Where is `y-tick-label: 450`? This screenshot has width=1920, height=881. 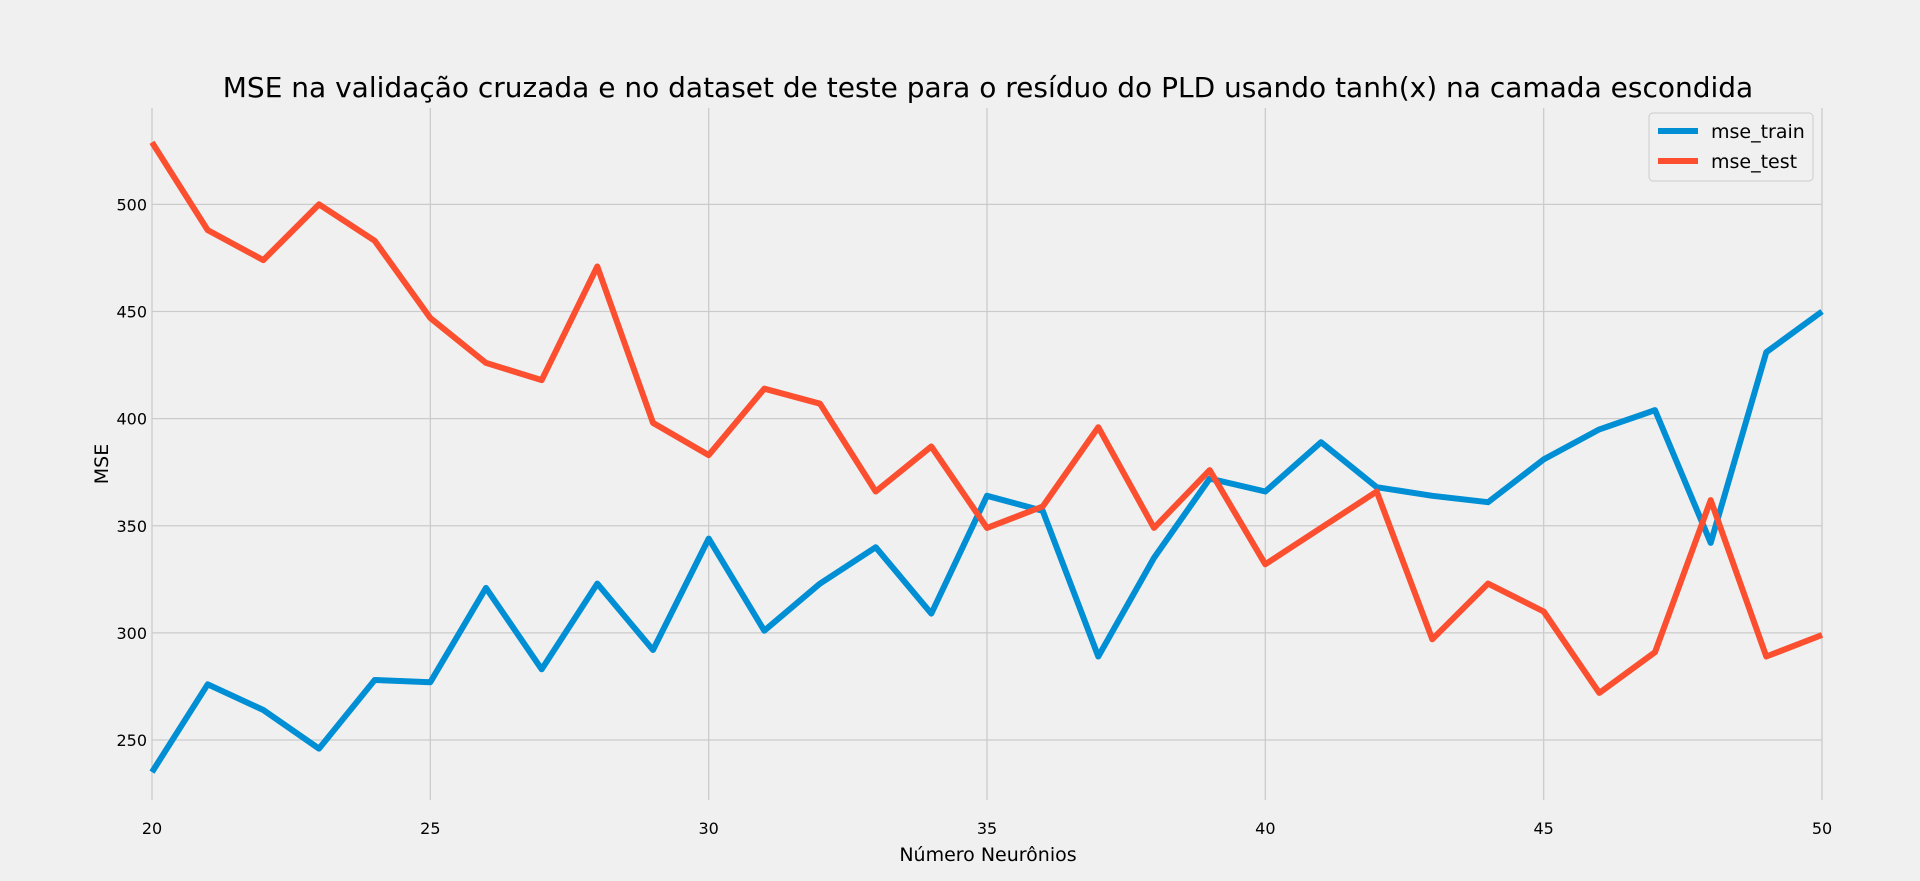
y-tick-label: 450 is located at coordinates (131, 312).